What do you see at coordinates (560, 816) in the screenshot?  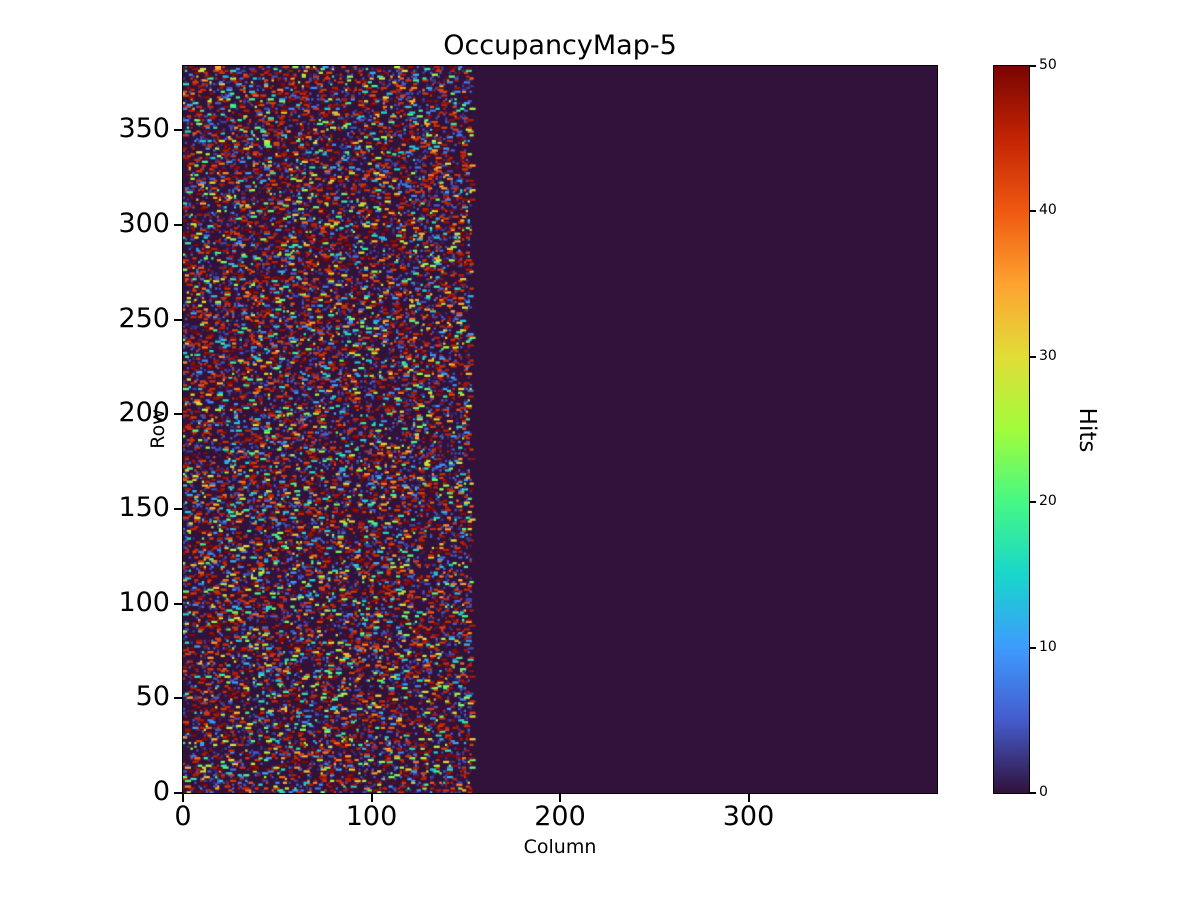 I see `x-tick-label: 200` at bounding box center [560, 816].